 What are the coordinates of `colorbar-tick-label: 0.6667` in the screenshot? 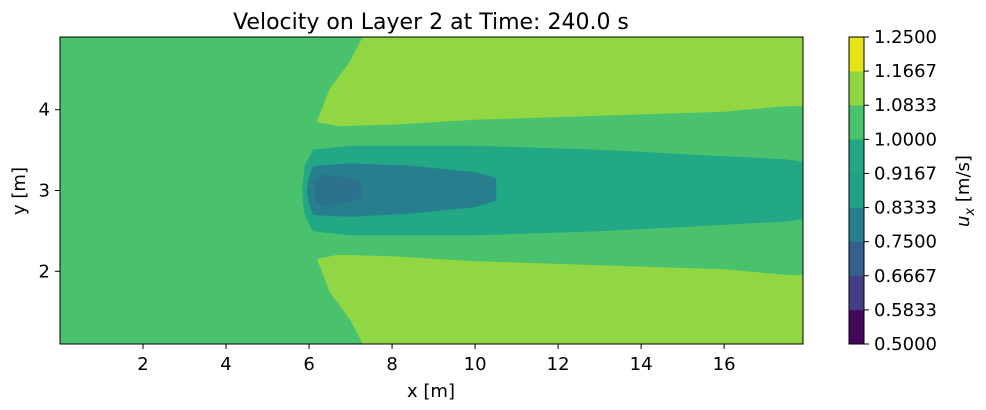 It's located at (905, 276).